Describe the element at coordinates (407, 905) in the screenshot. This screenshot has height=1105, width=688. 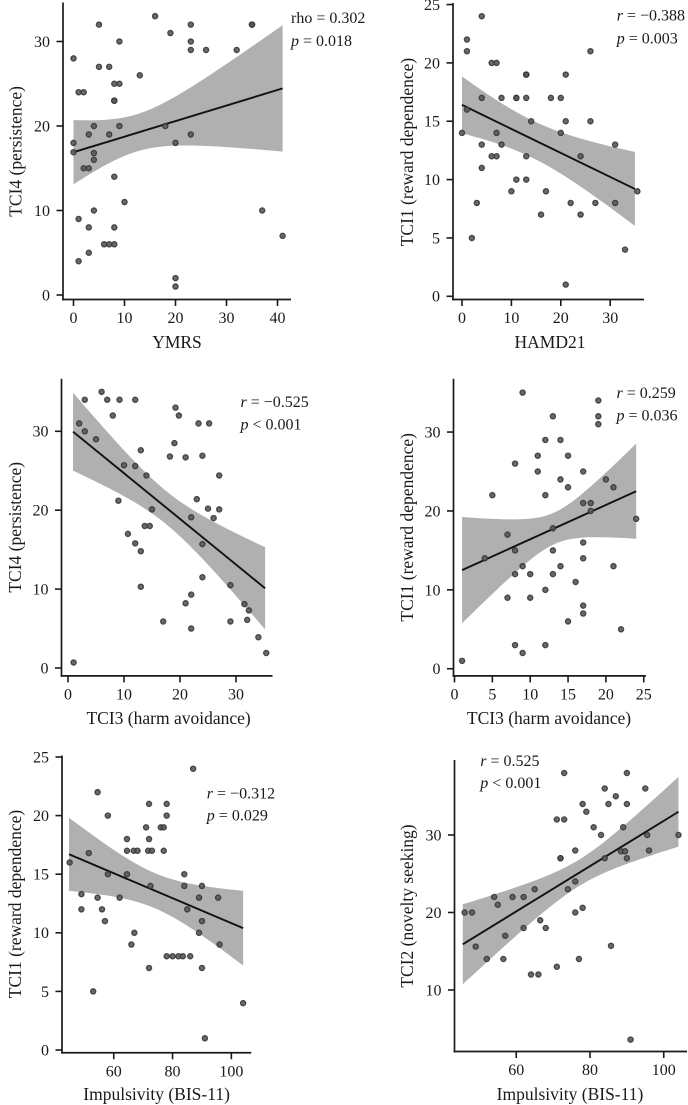
I see `svg-text: TCI2 (novelty seeking)` at that location.